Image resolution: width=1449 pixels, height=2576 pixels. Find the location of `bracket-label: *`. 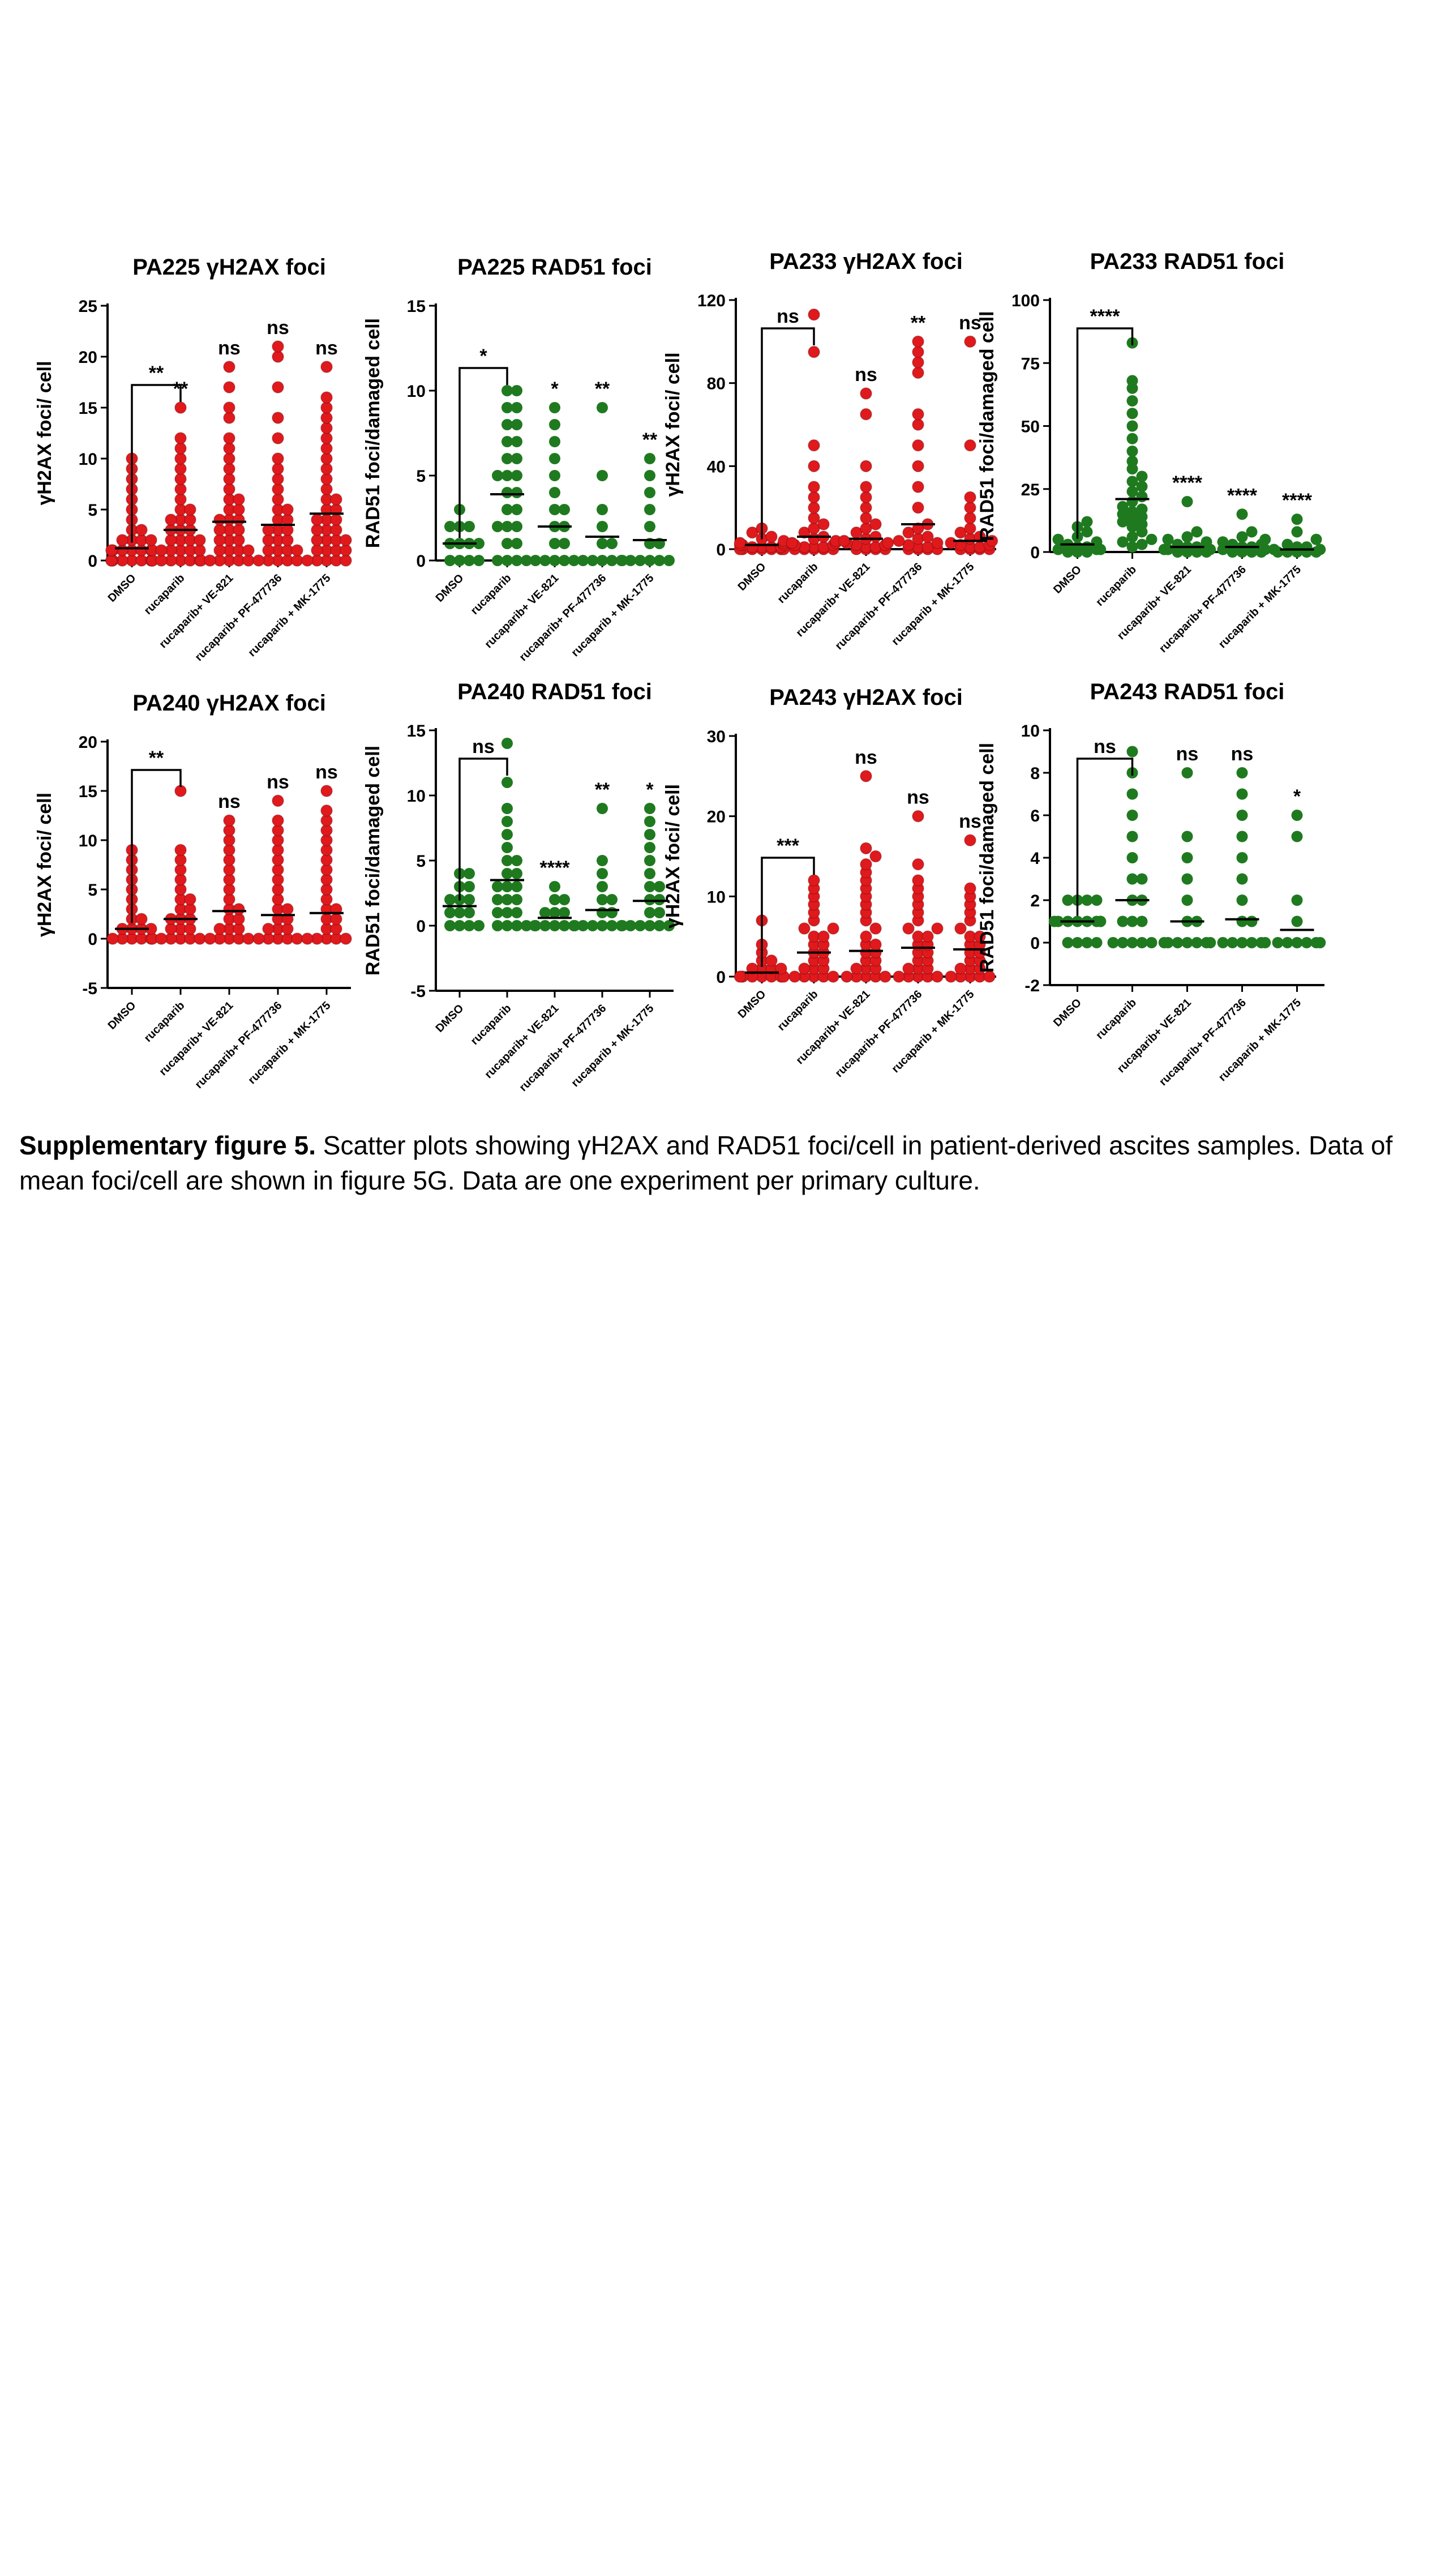

bracket-label: * is located at coordinates (483, 356).